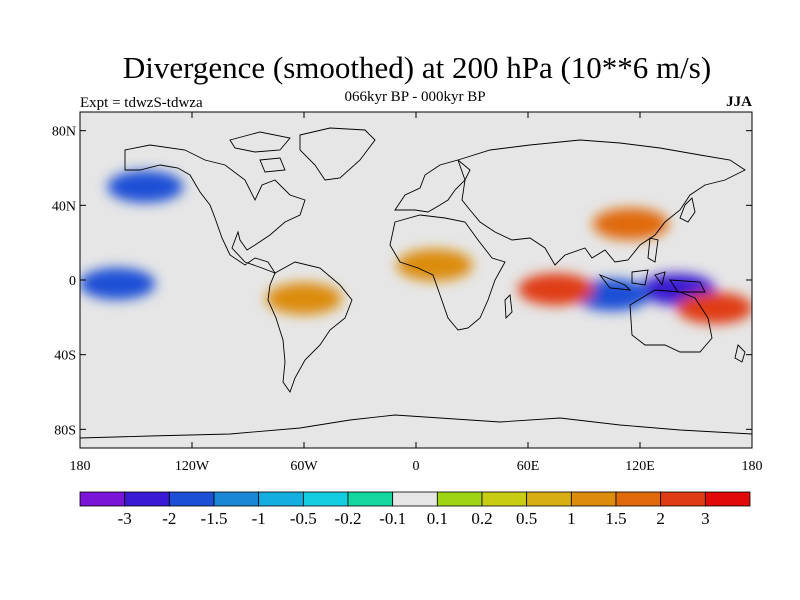 The image size is (800, 600). Describe the element at coordinates (630, 224) in the screenshot. I see `field-anomaly-east-asia-divergence` at that location.